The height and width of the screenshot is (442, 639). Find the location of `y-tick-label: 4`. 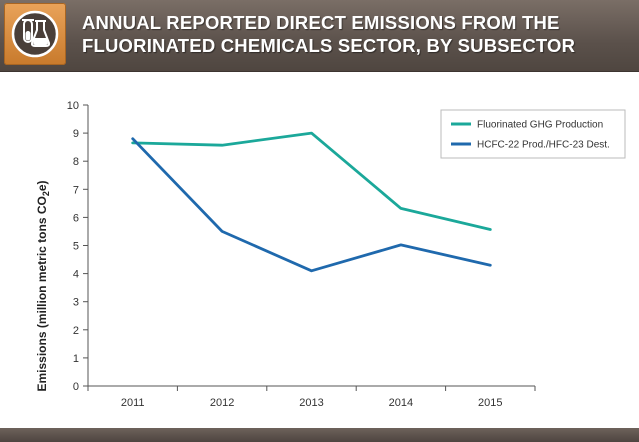

y-tick-label: 4 is located at coordinates (76, 275).